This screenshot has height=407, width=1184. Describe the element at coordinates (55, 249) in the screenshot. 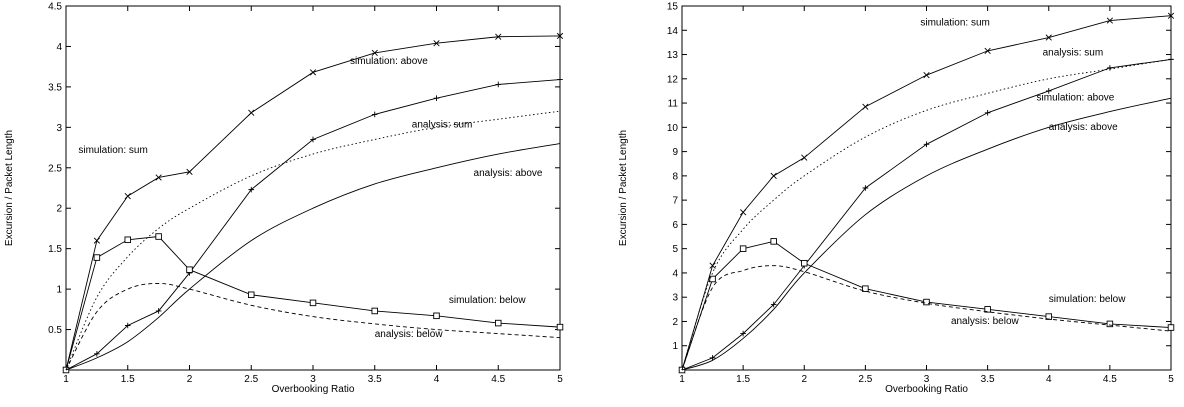

I see `y-tick-label: 1.5` at that location.